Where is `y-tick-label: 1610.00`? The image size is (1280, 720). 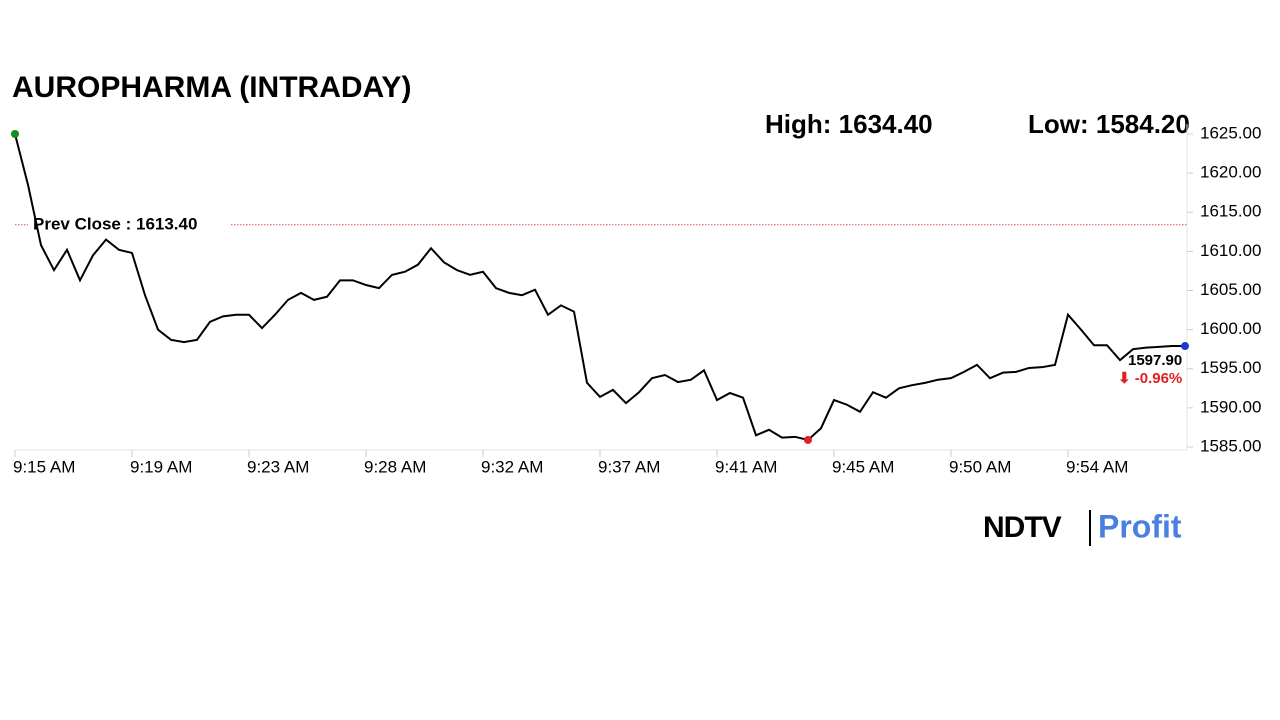
y-tick-label: 1610.00 is located at coordinates (1230, 250).